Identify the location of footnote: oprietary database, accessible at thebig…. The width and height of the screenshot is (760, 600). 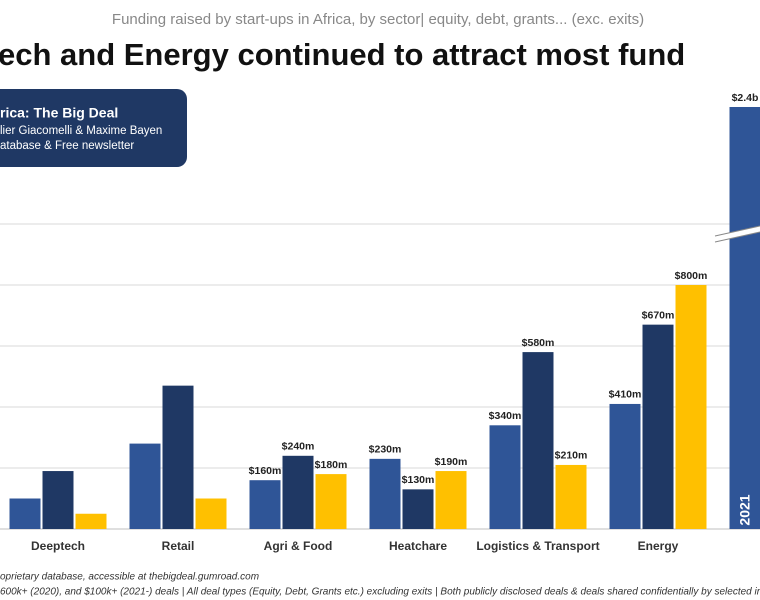
(129, 577).